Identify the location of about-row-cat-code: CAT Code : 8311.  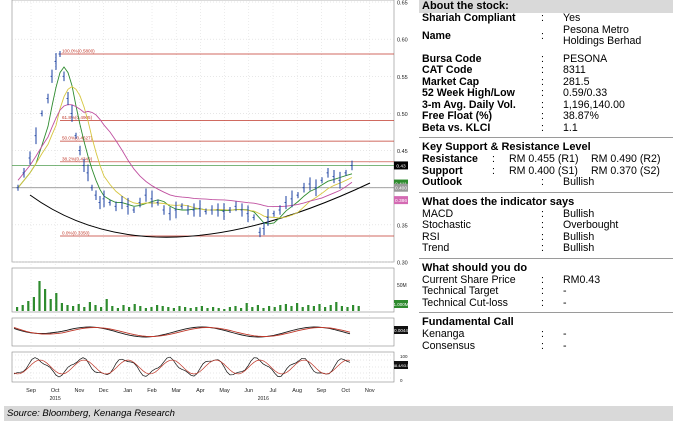
(546, 70).